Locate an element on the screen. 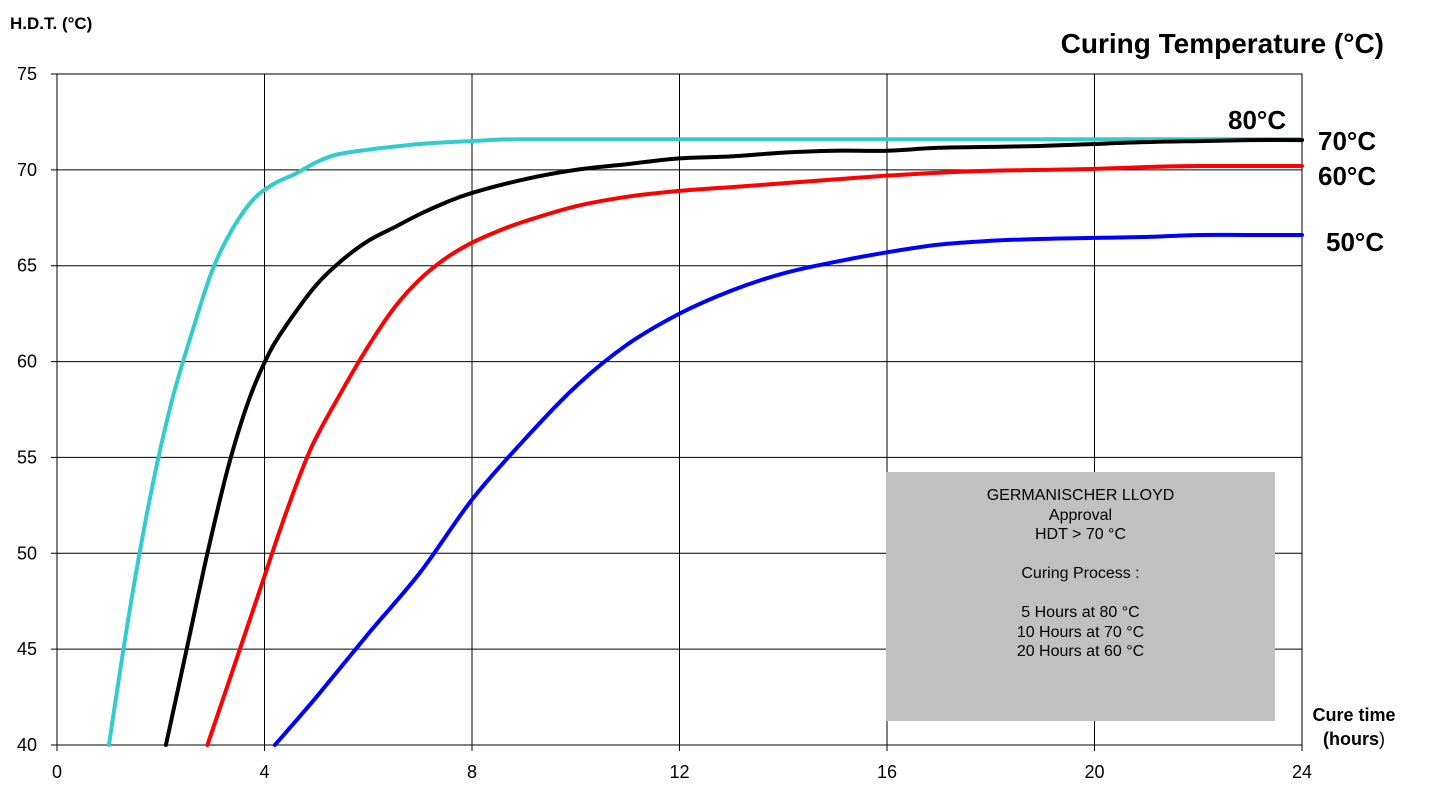 The height and width of the screenshot is (787, 1440). x-tick-label: 8 is located at coordinates (472, 772).